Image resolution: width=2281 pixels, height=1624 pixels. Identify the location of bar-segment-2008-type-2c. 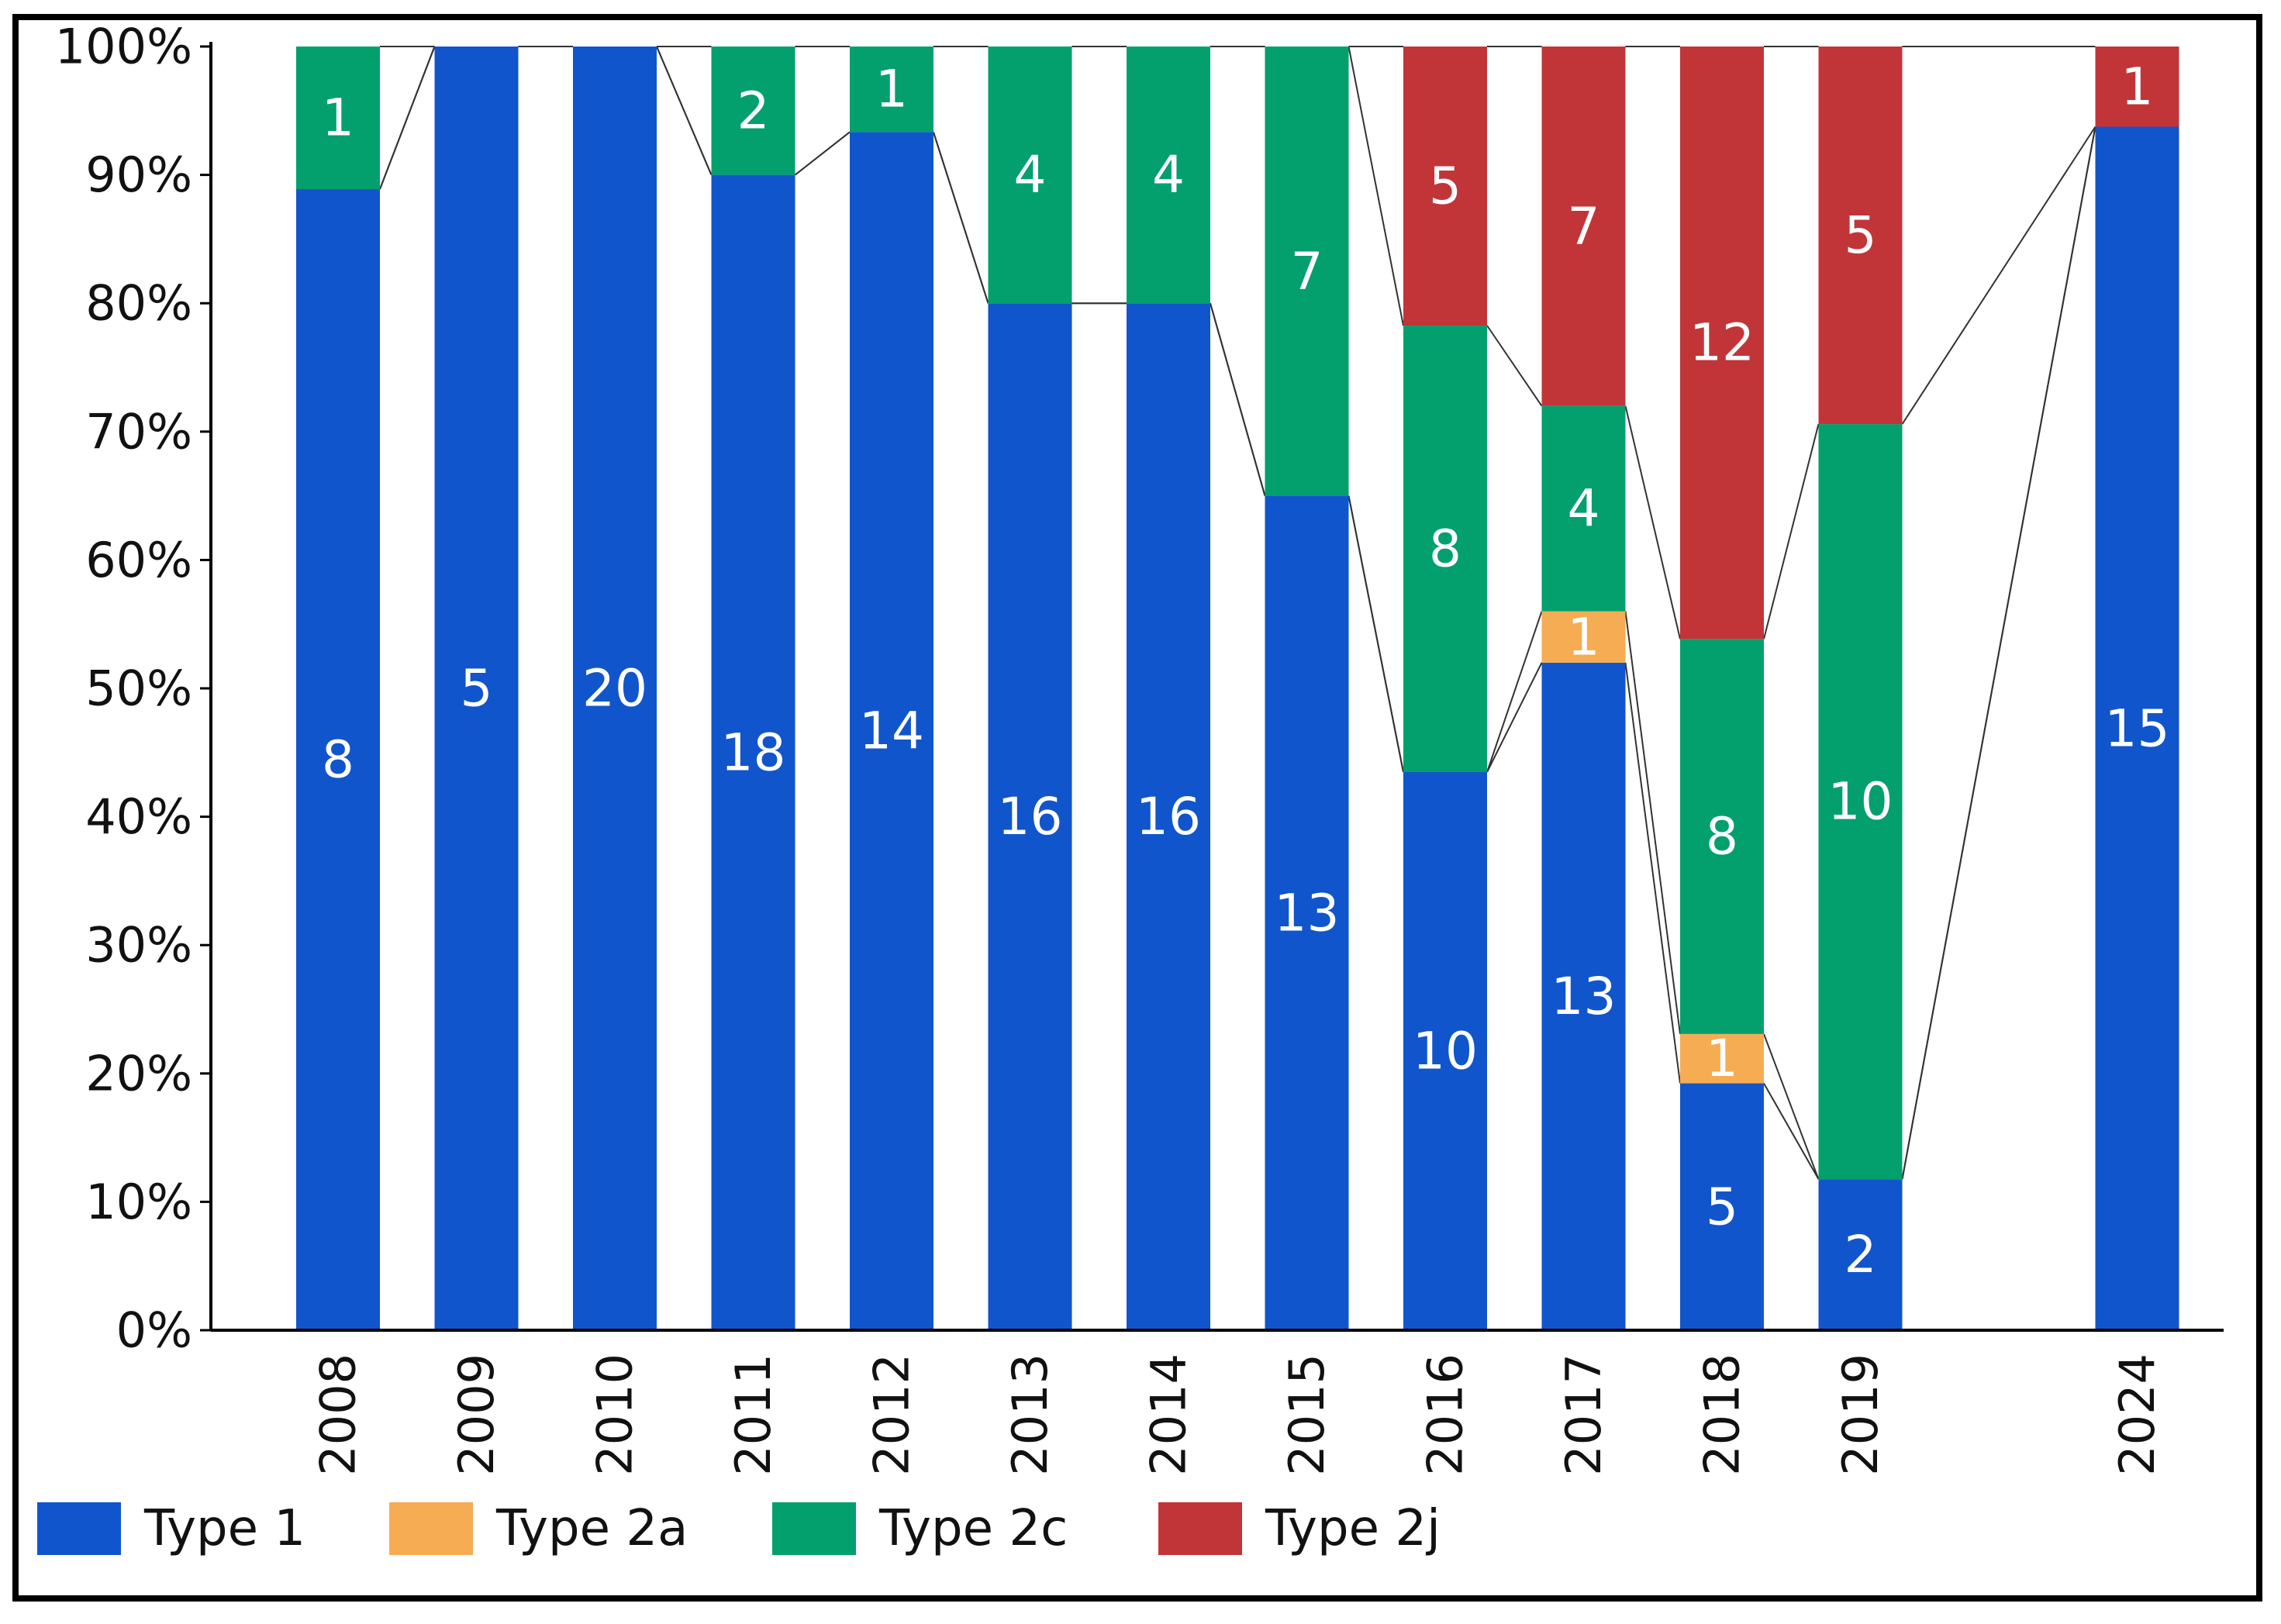
(338, 118).